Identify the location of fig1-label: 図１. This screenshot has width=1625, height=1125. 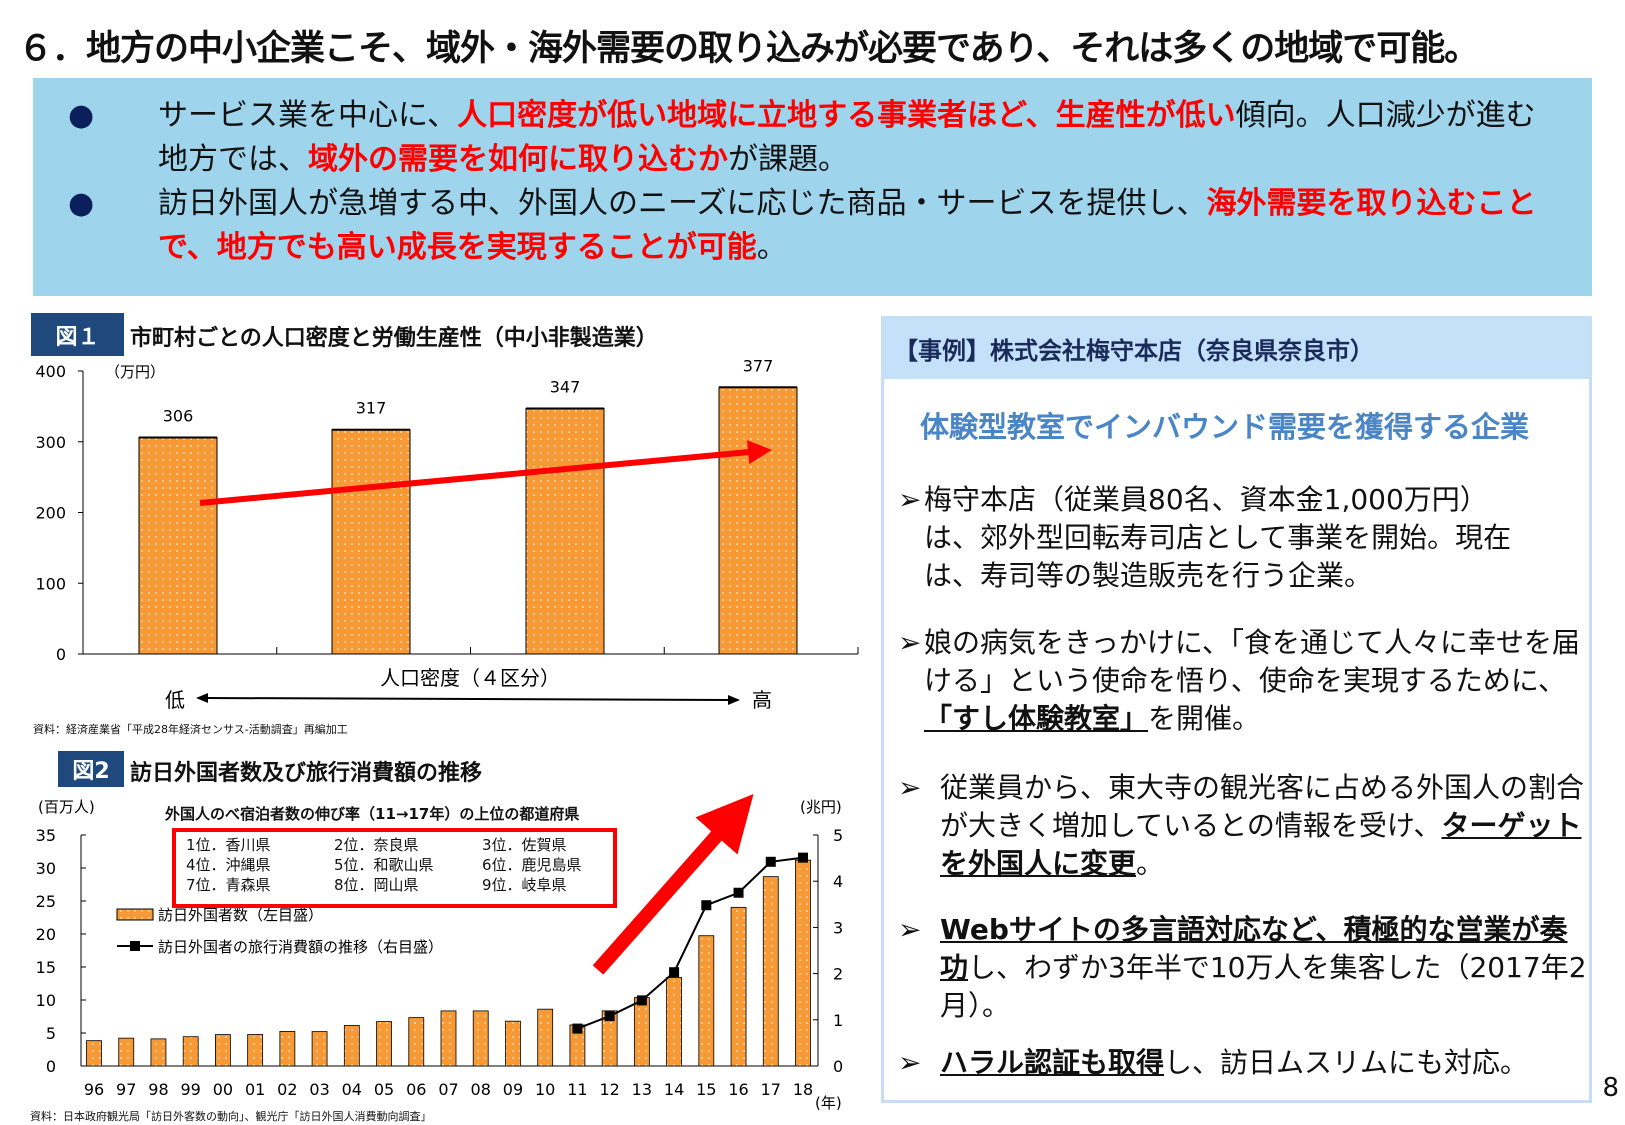
(77, 334).